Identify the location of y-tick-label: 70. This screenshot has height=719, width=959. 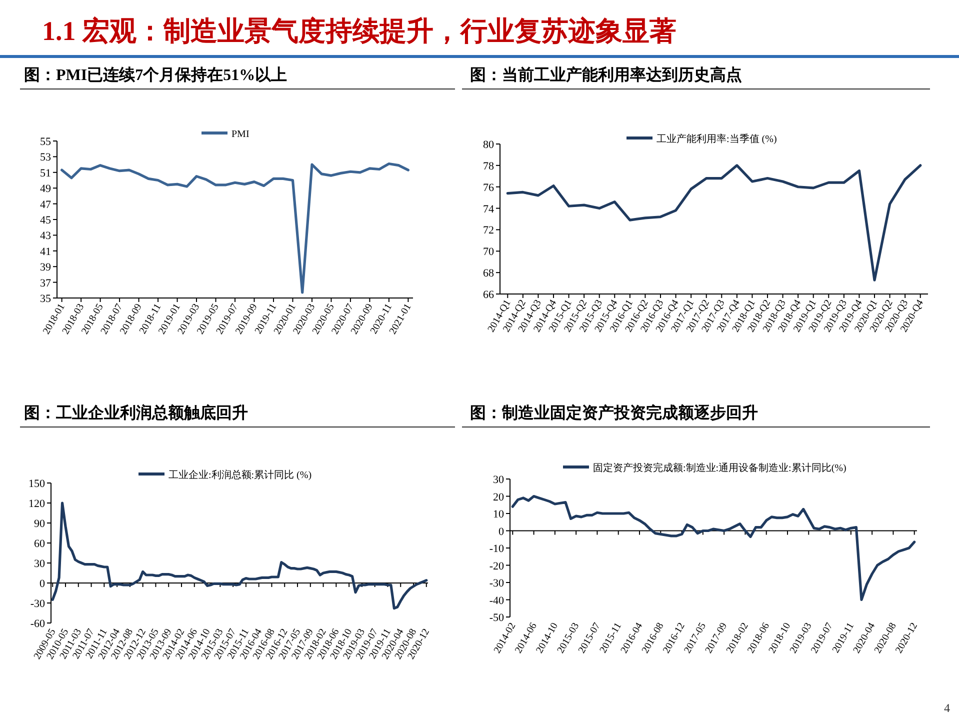
(488, 252).